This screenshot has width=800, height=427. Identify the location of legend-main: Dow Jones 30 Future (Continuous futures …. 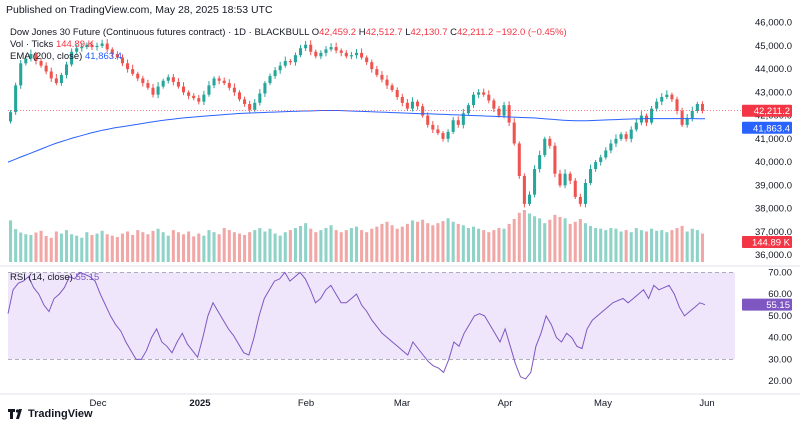
(288, 32).